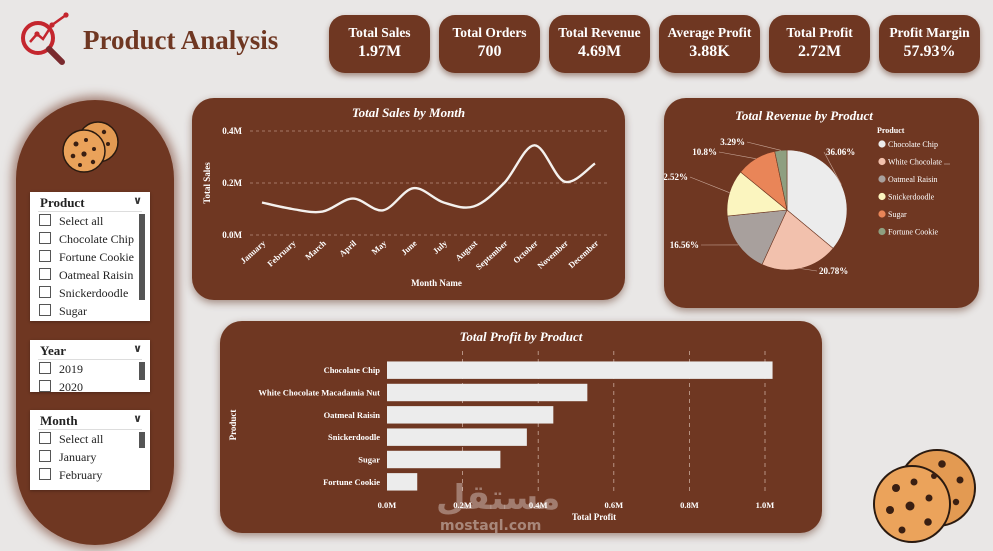 This screenshot has height=551, width=993. I want to click on y-tick-label: Chocolate Chip, so click(352, 370).